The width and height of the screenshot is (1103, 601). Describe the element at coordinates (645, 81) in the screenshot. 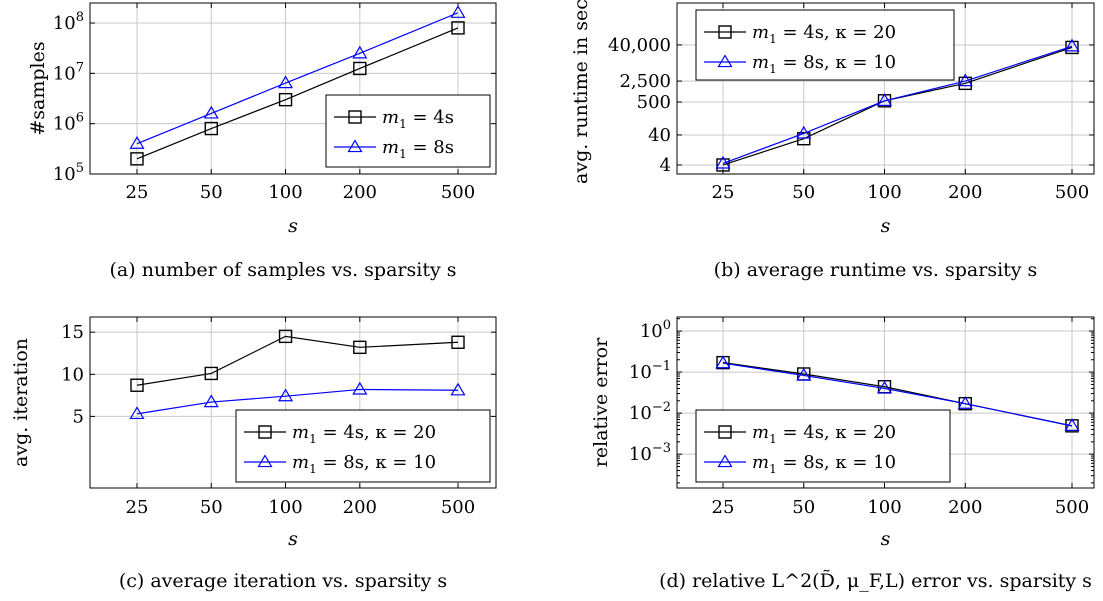

I see `y-tick-label-3: 2,500` at that location.